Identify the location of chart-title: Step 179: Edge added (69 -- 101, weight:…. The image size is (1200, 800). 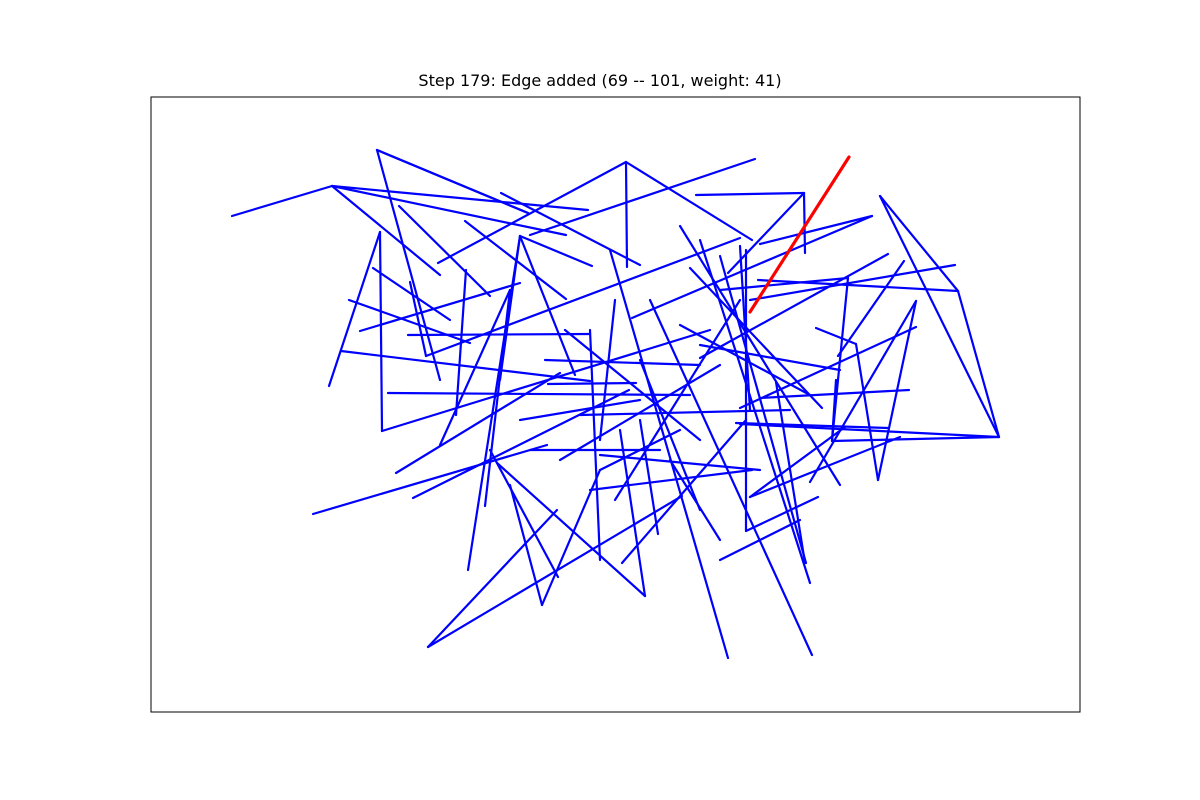
(600, 80).